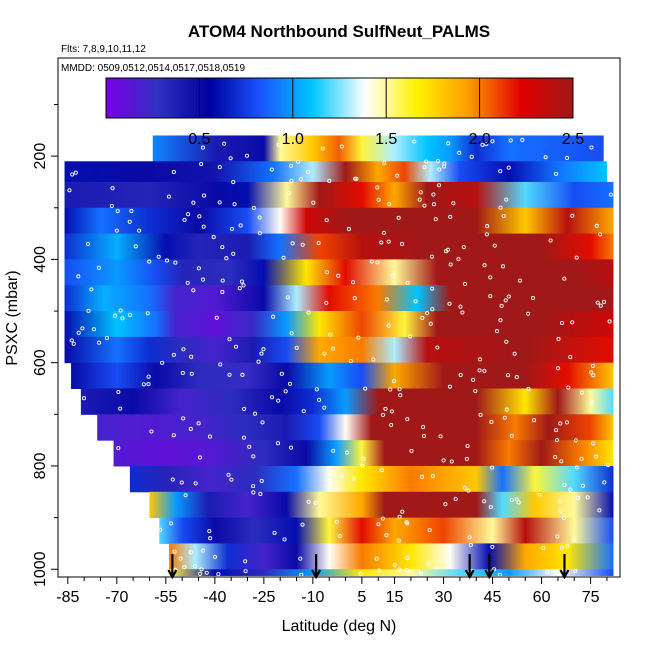  Describe the element at coordinates (386, 139) in the screenshot. I see `colorbar-tick-label: 1.5` at that location.